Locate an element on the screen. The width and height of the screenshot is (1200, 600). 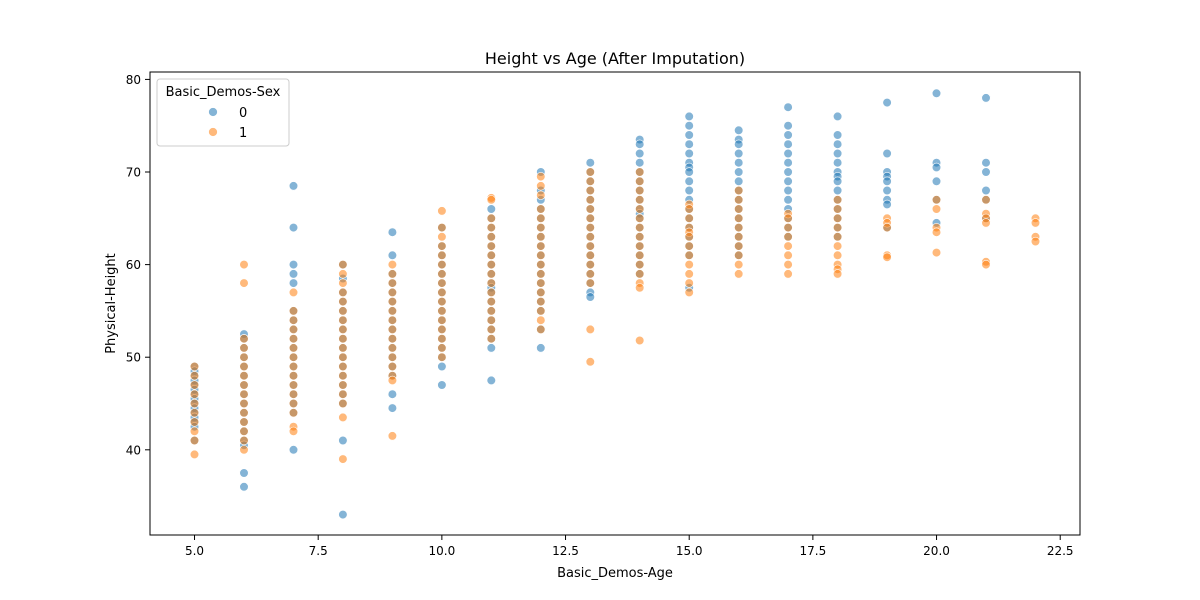
legend-box is located at coordinates (223, 112).